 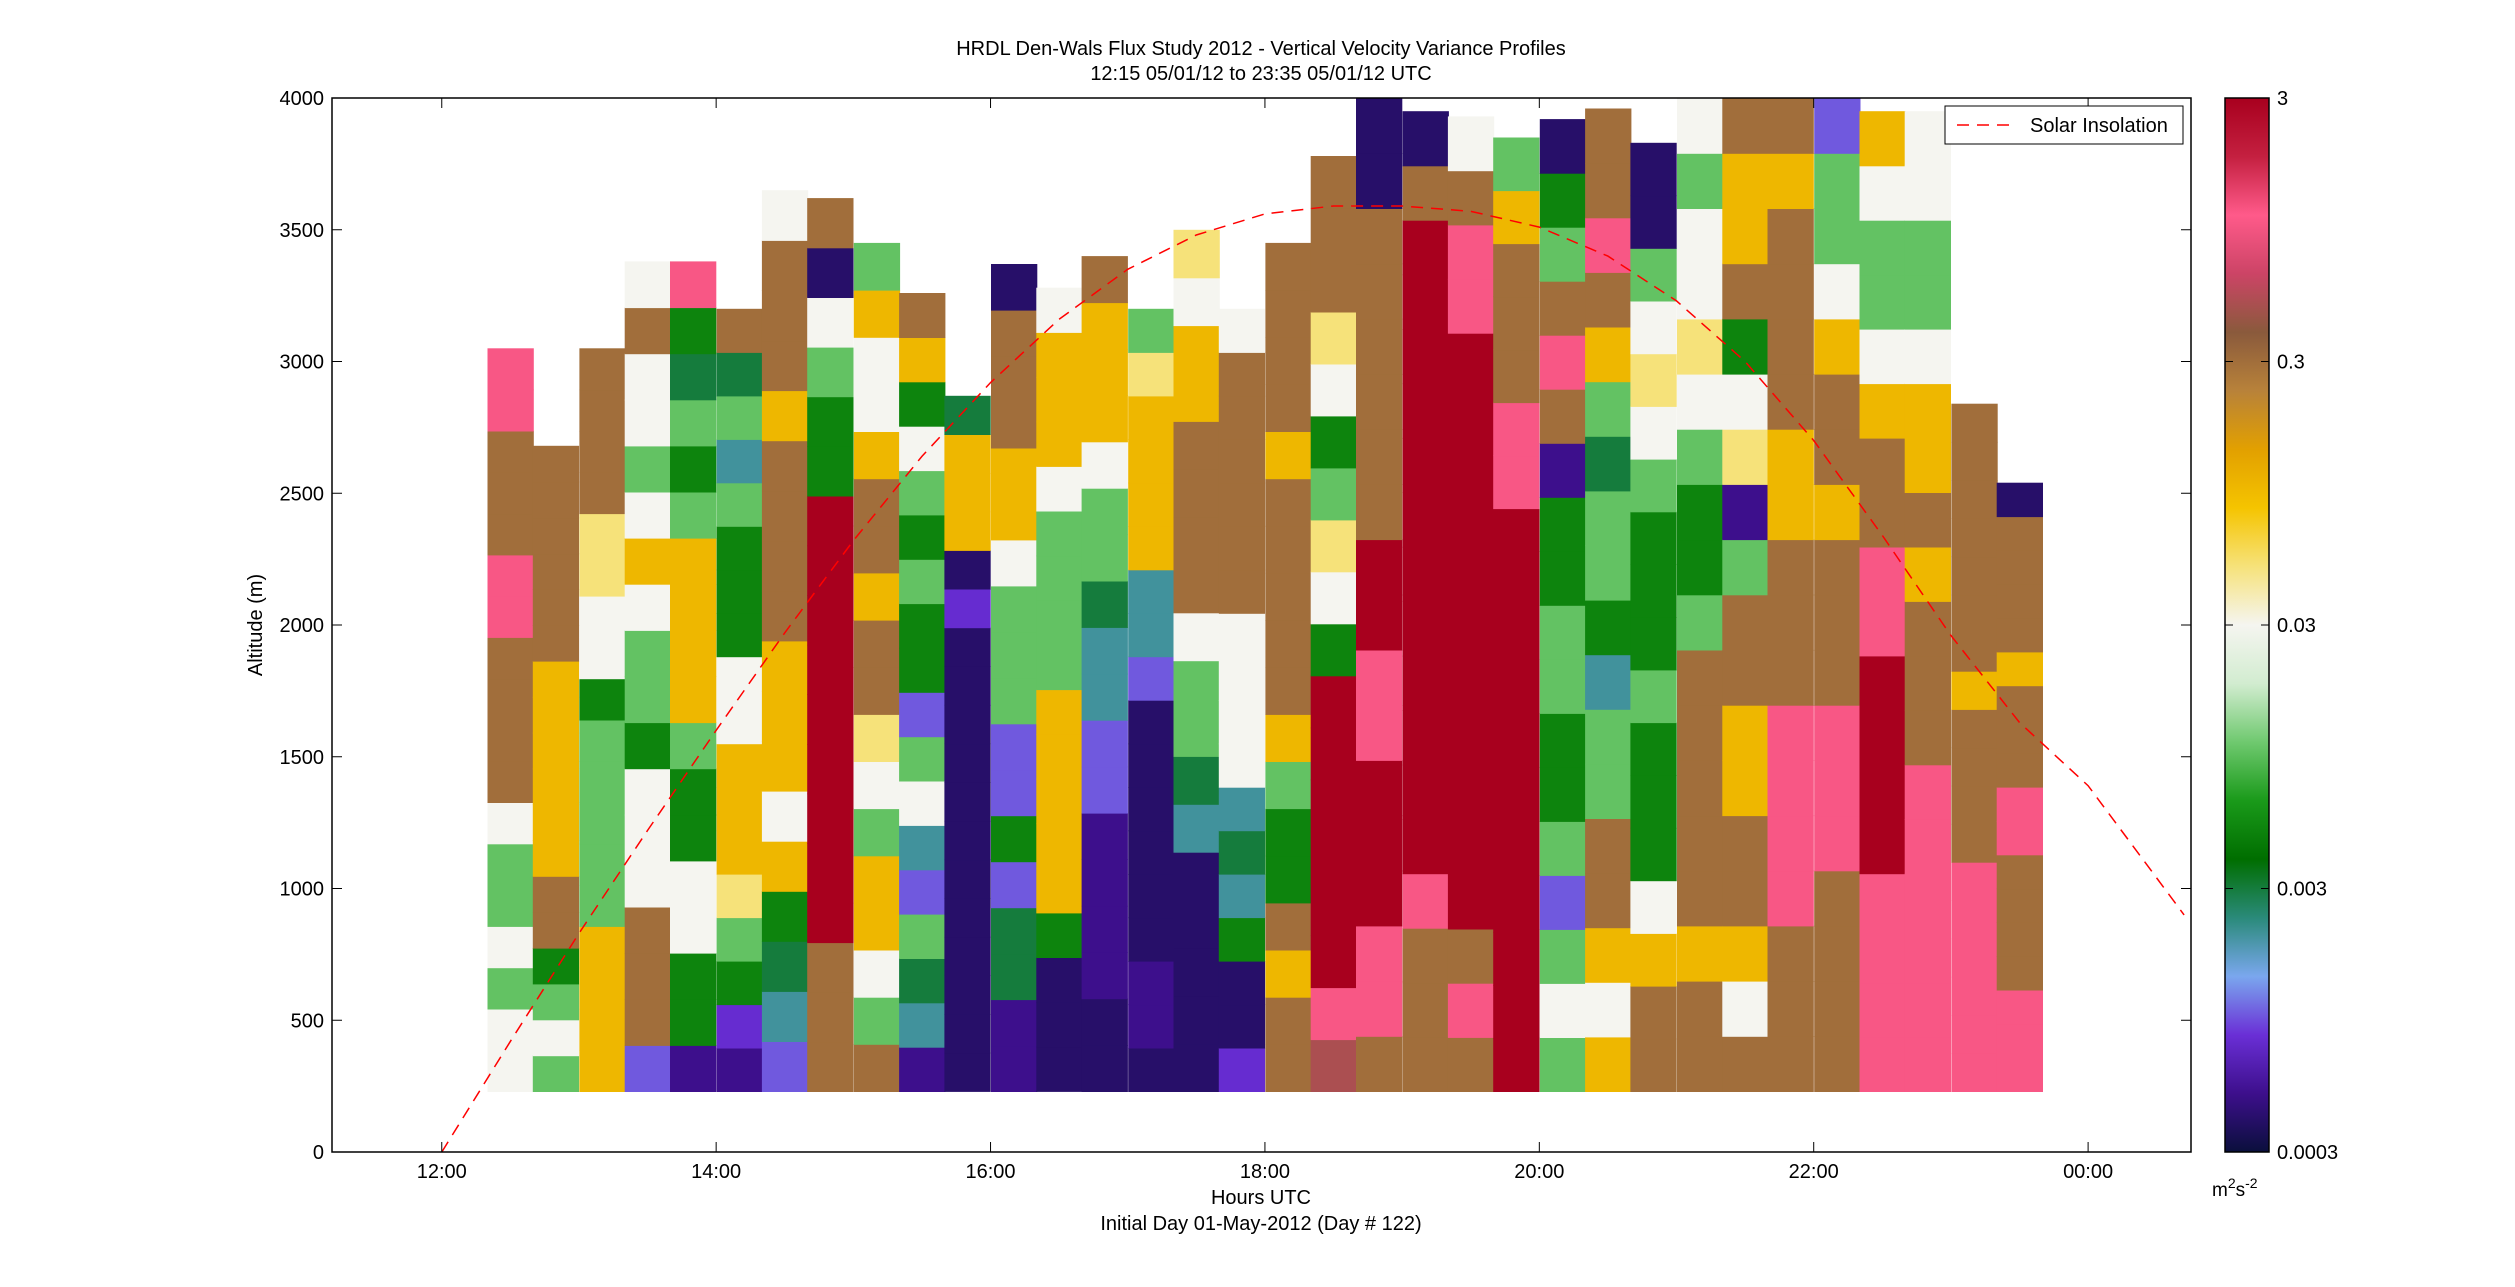 I want to click on x-axis-label: Hours UTC, so click(x=1261, y=1198).